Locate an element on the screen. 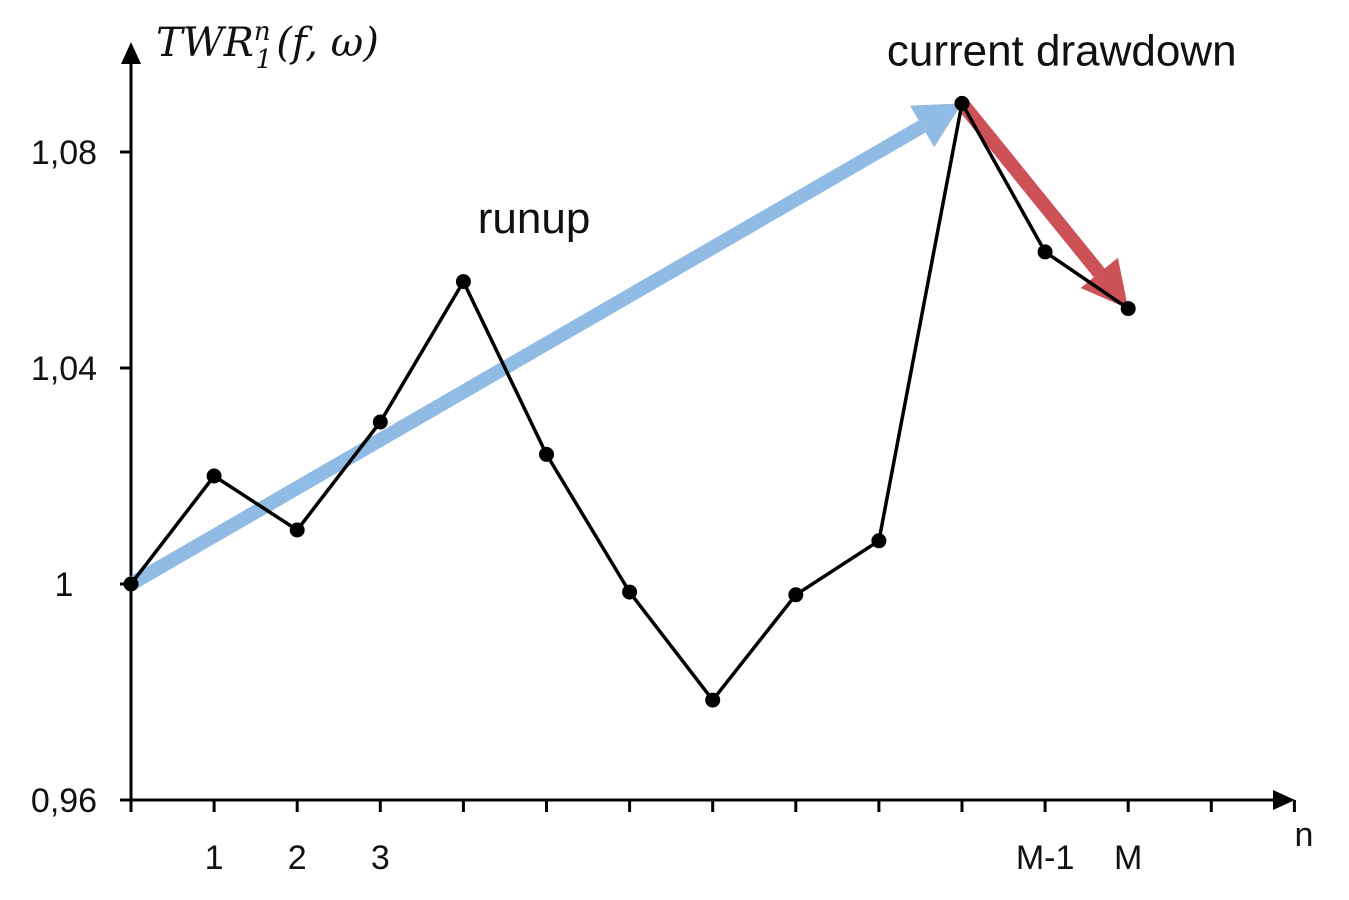  runup-label: runup is located at coordinates (534, 218).